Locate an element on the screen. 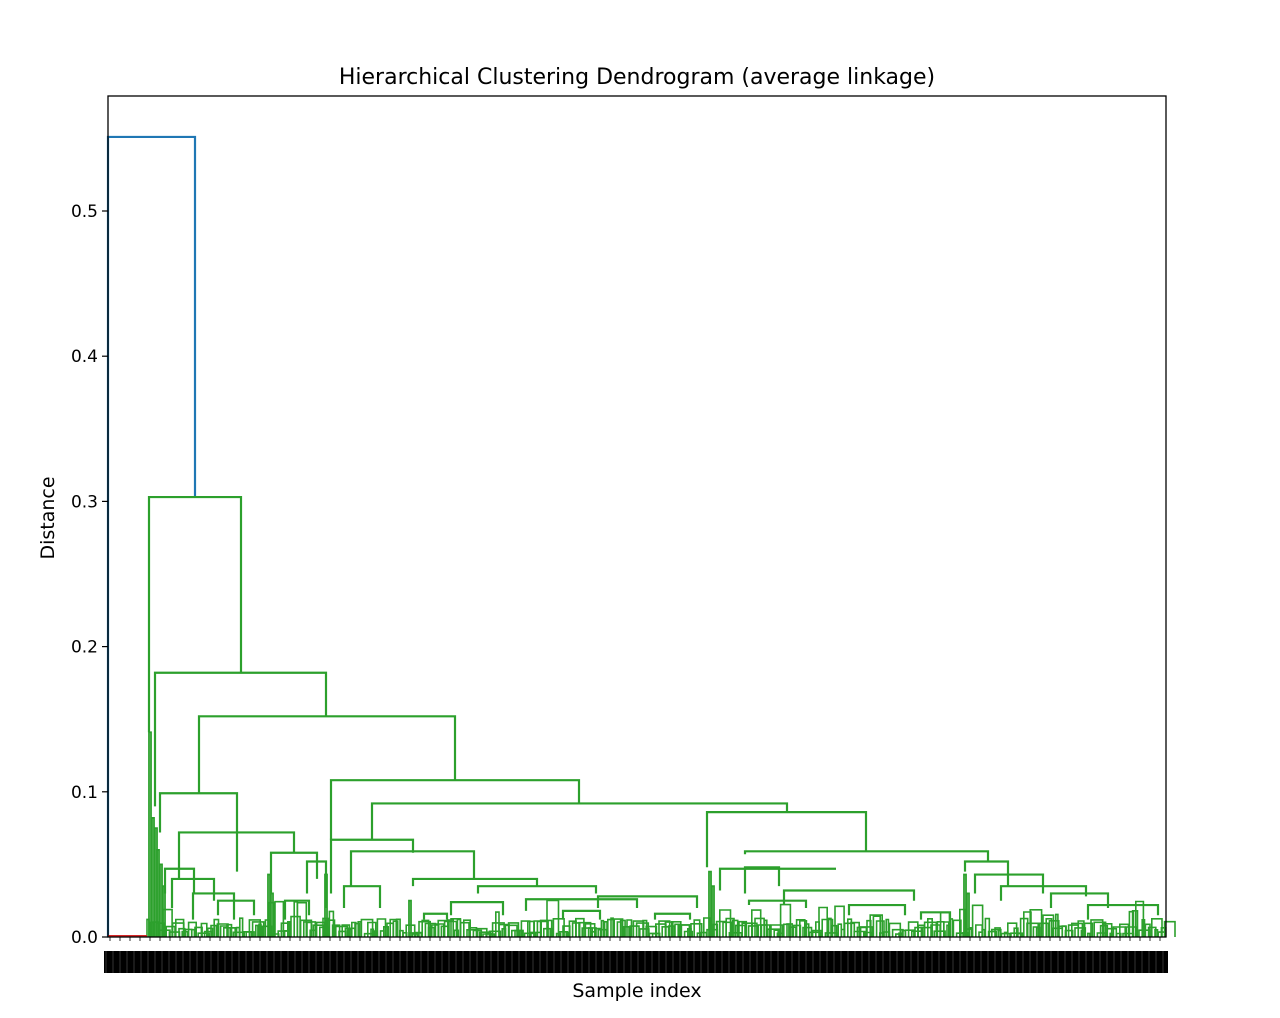 This screenshot has height=1018, width=1280. y-tick-label: 0.3 is located at coordinates (84, 502).